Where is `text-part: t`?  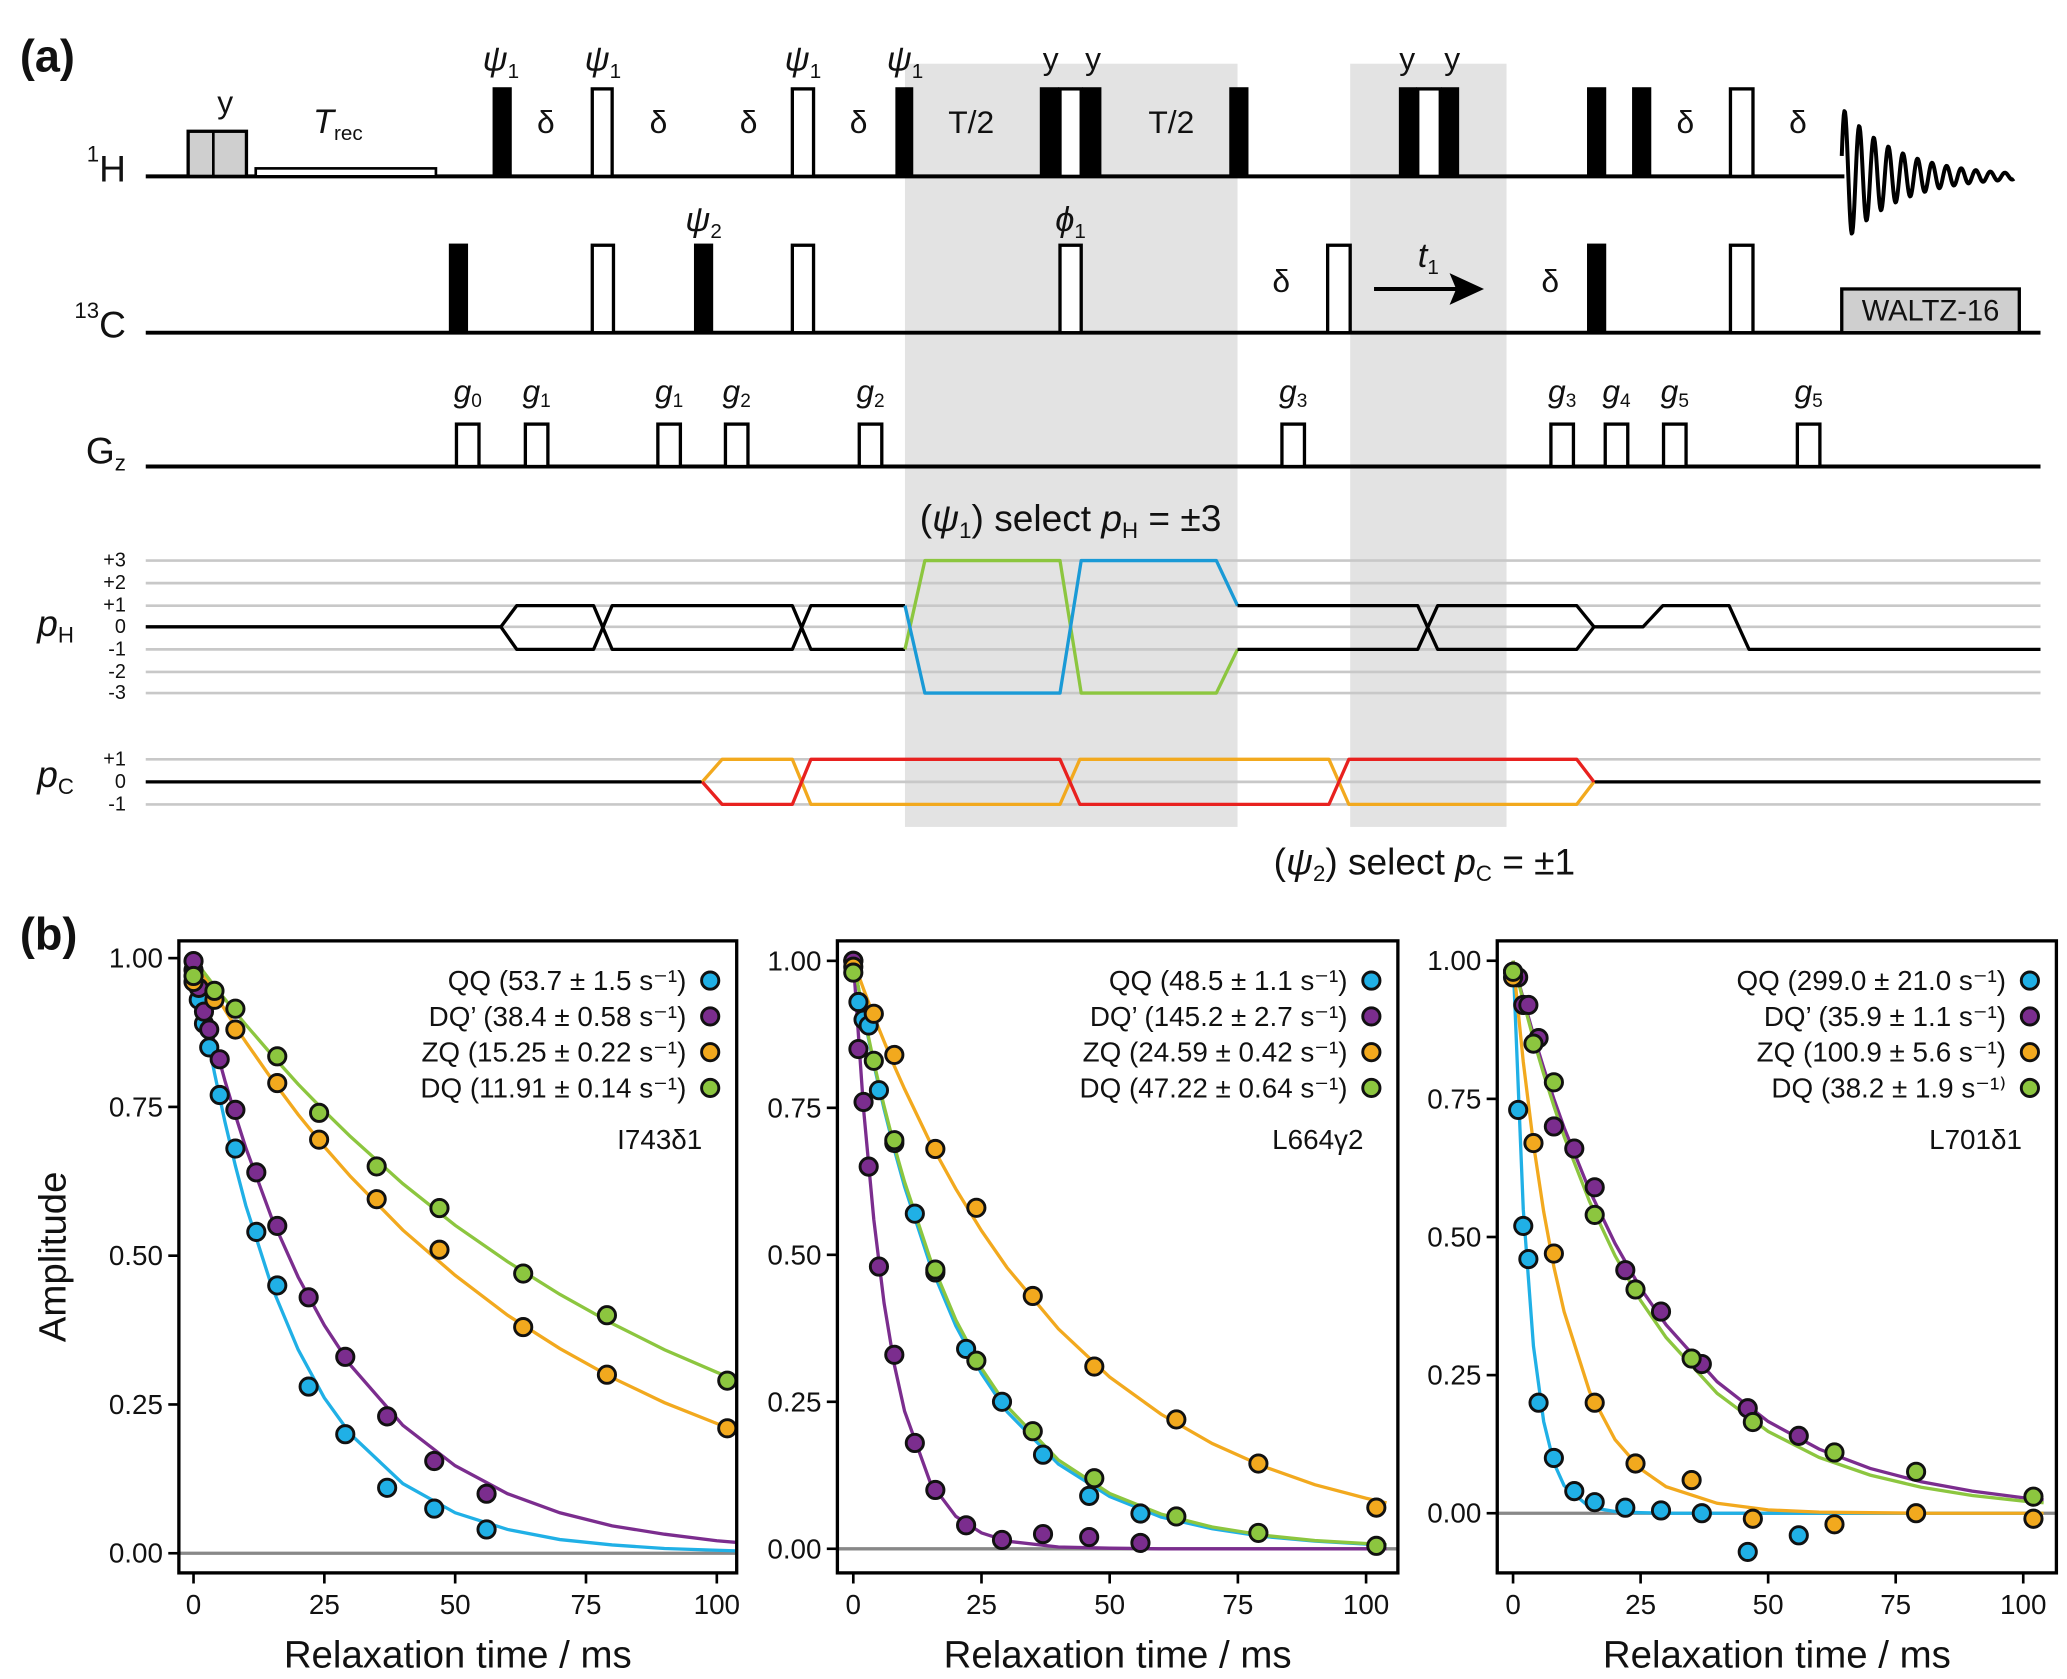
text-part: t is located at coordinates (1423, 256).